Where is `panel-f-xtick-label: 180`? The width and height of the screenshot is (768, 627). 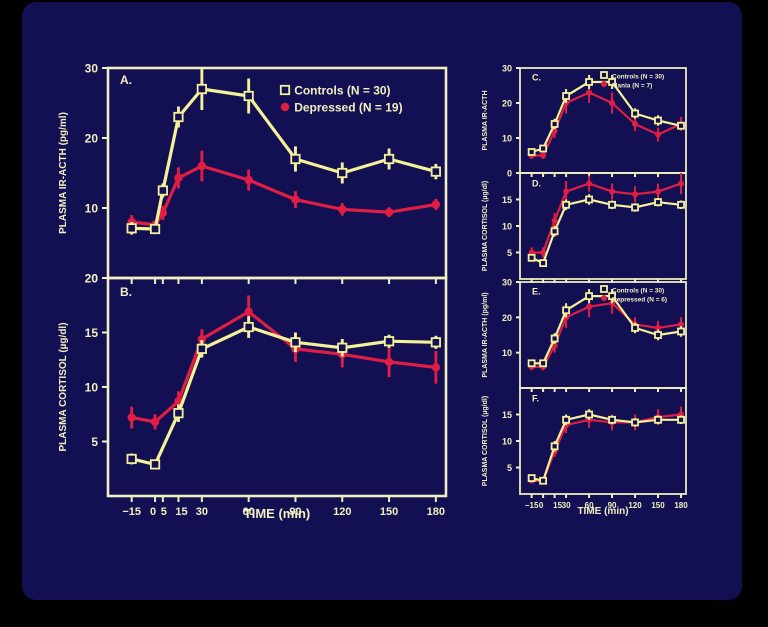 panel-f-xtick-label: 180 is located at coordinates (681, 505).